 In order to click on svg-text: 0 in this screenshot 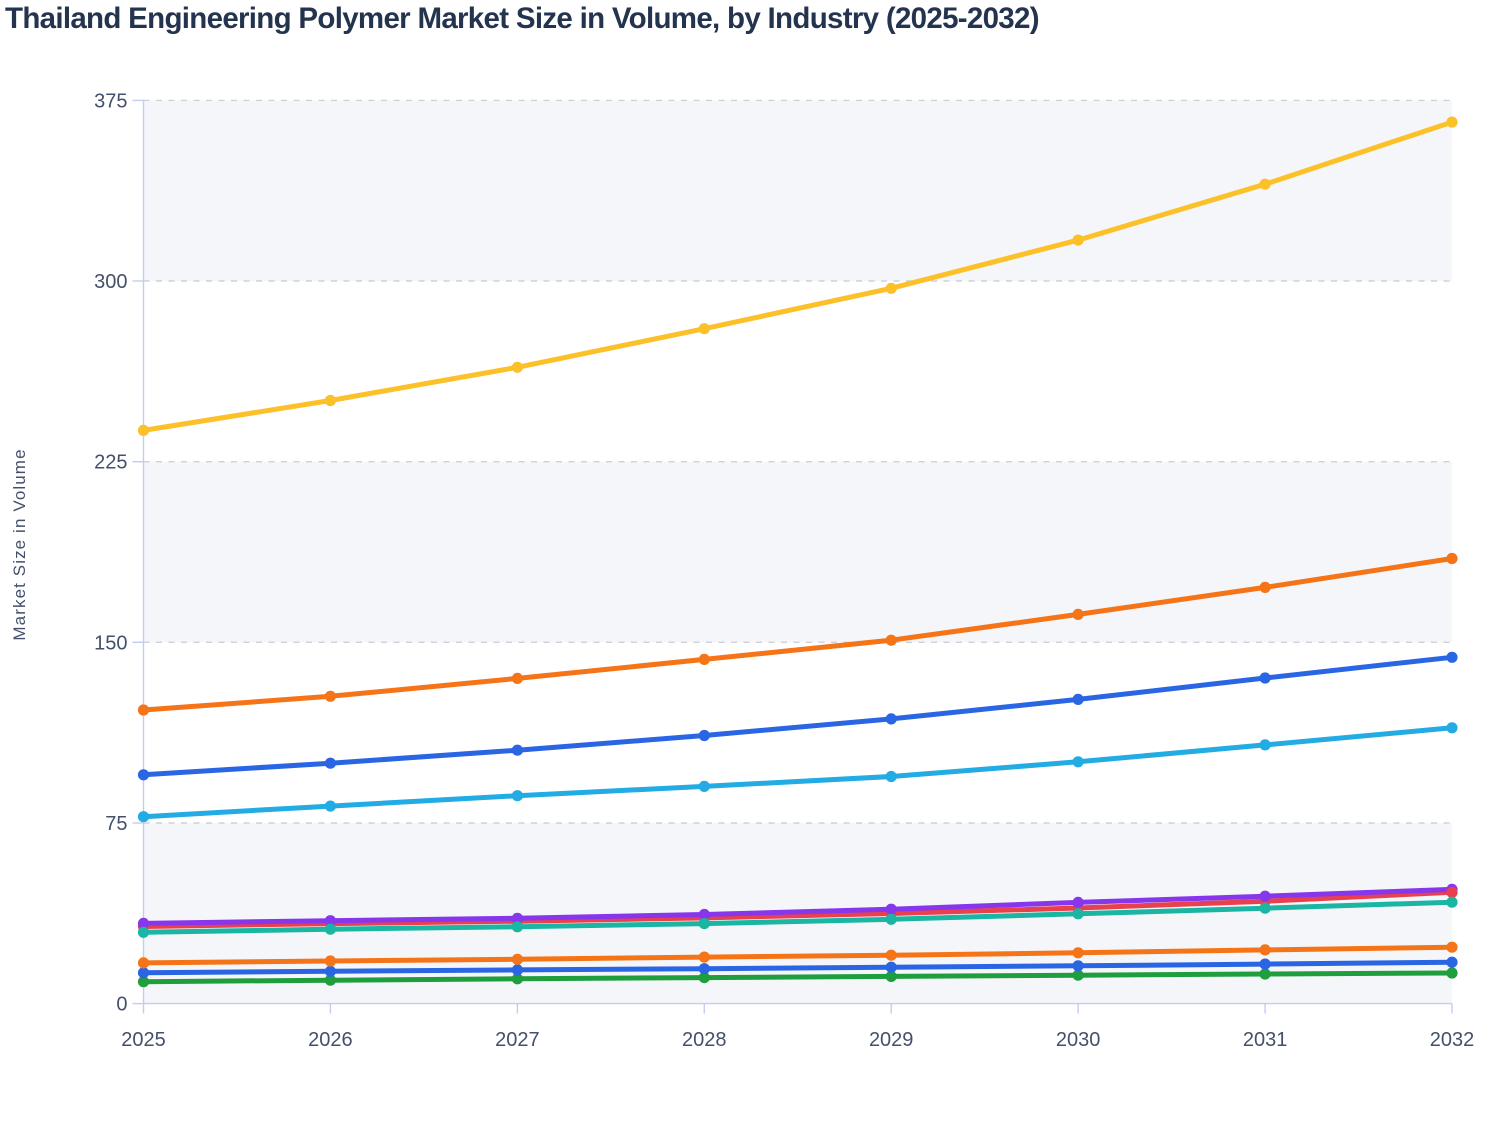, I will do `click(121, 1005)`.